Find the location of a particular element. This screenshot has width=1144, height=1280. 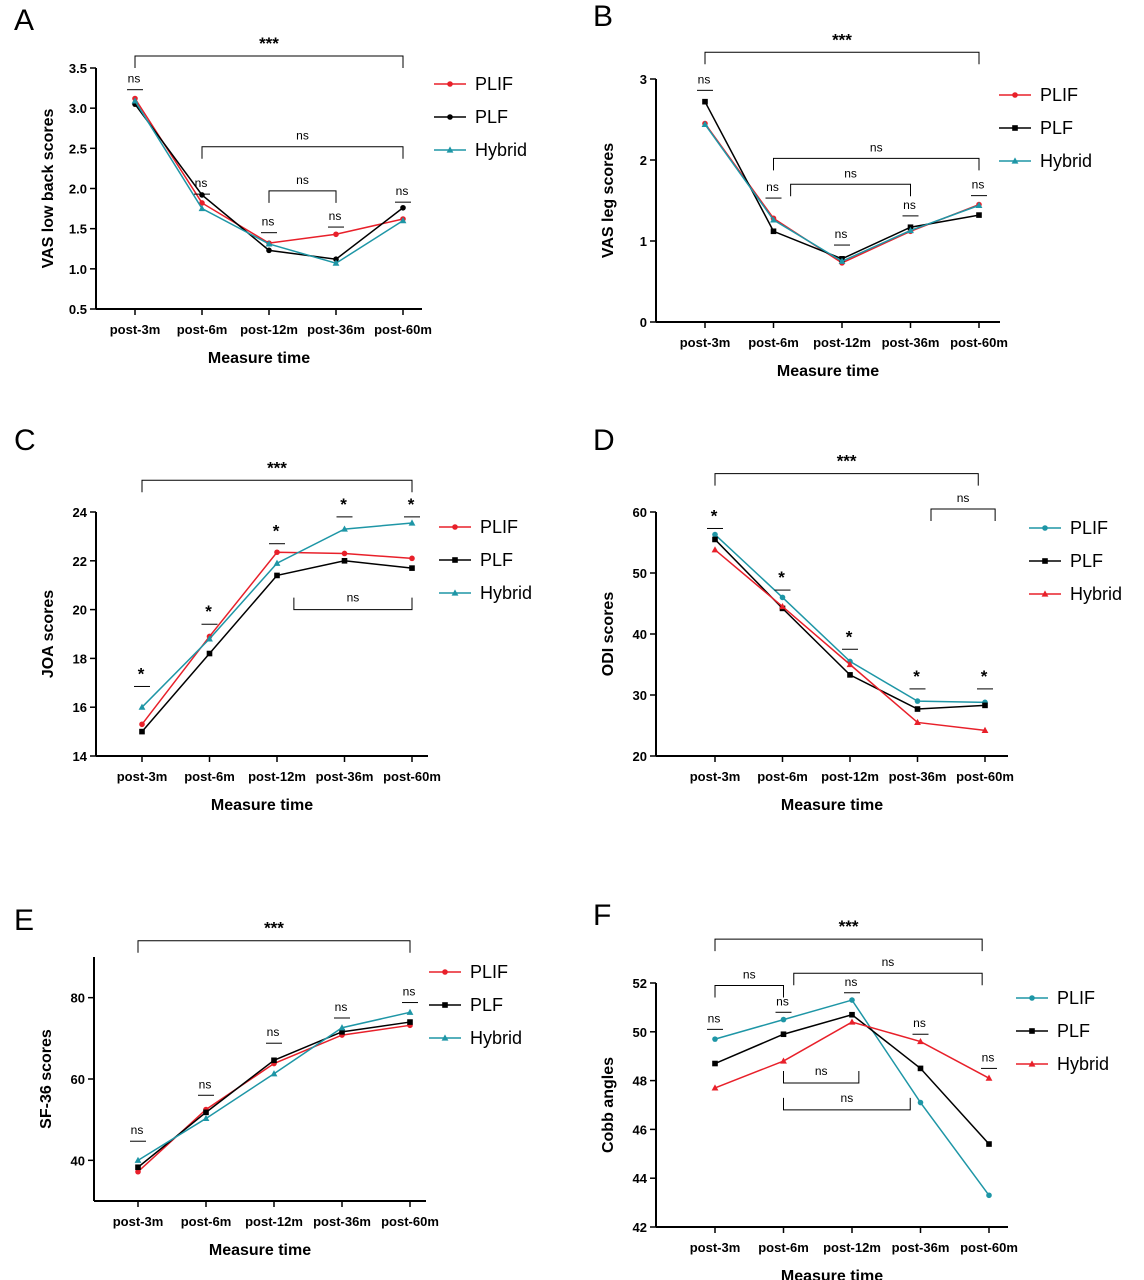

y-tick-label: 14 is located at coordinates (80, 756).